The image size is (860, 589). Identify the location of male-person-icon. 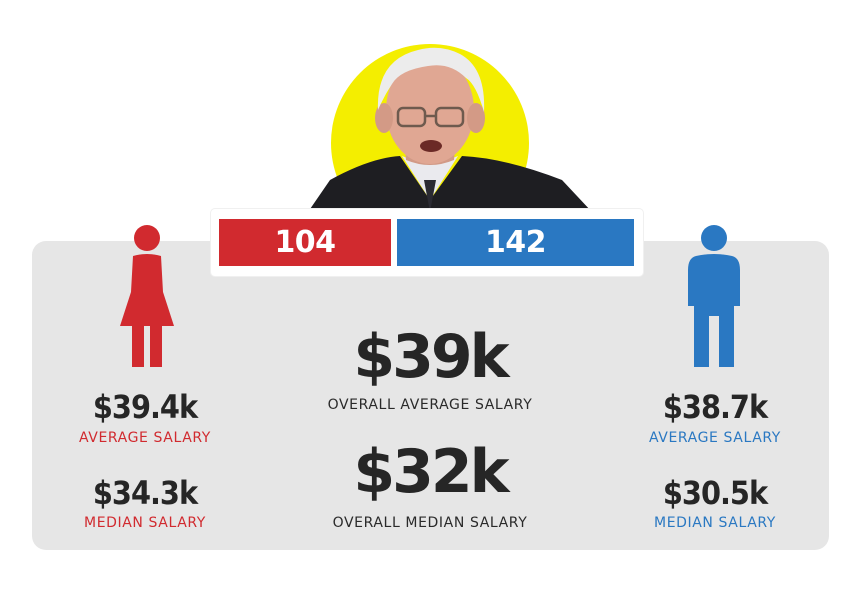
(714, 296).